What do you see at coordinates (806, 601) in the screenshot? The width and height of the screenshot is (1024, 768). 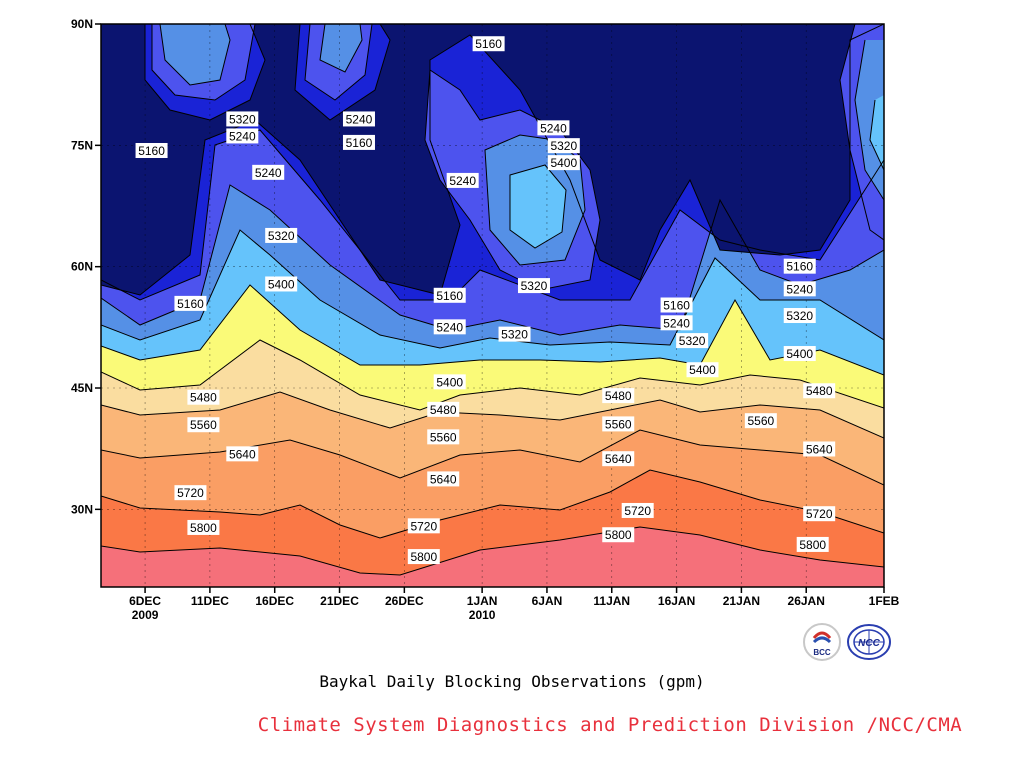 I see `x-tick-label: 26JAN` at bounding box center [806, 601].